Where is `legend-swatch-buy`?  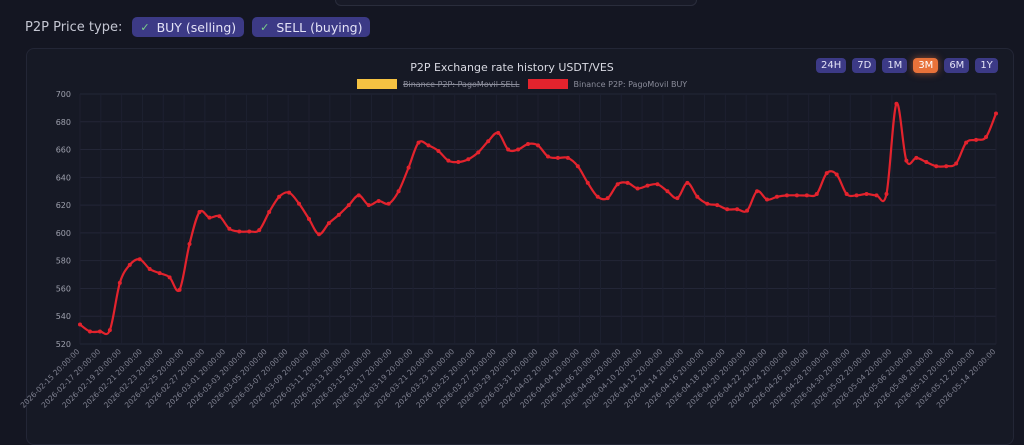
legend-swatch-buy is located at coordinates (547, 84).